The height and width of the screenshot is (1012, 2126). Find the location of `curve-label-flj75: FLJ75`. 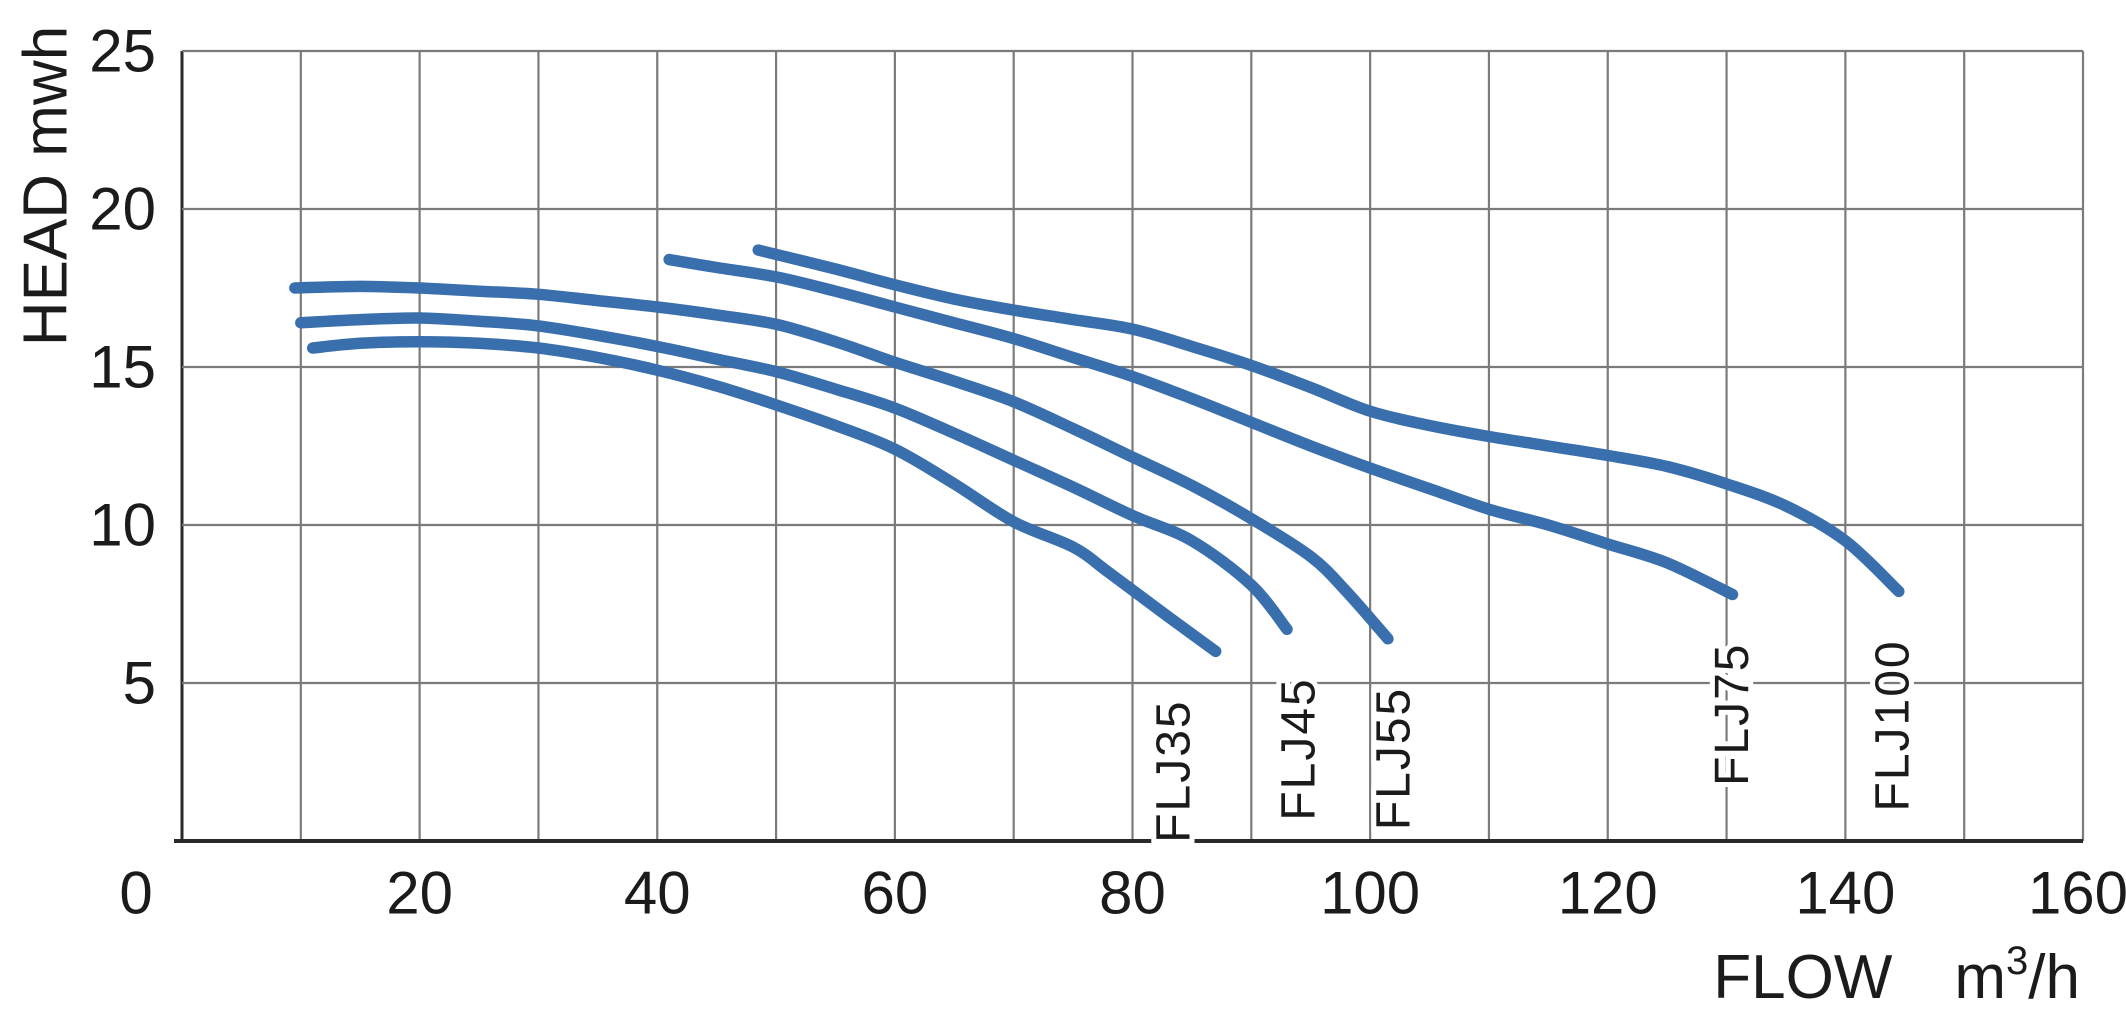

curve-label-flj75: FLJ75 is located at coordinates (1732, 714).